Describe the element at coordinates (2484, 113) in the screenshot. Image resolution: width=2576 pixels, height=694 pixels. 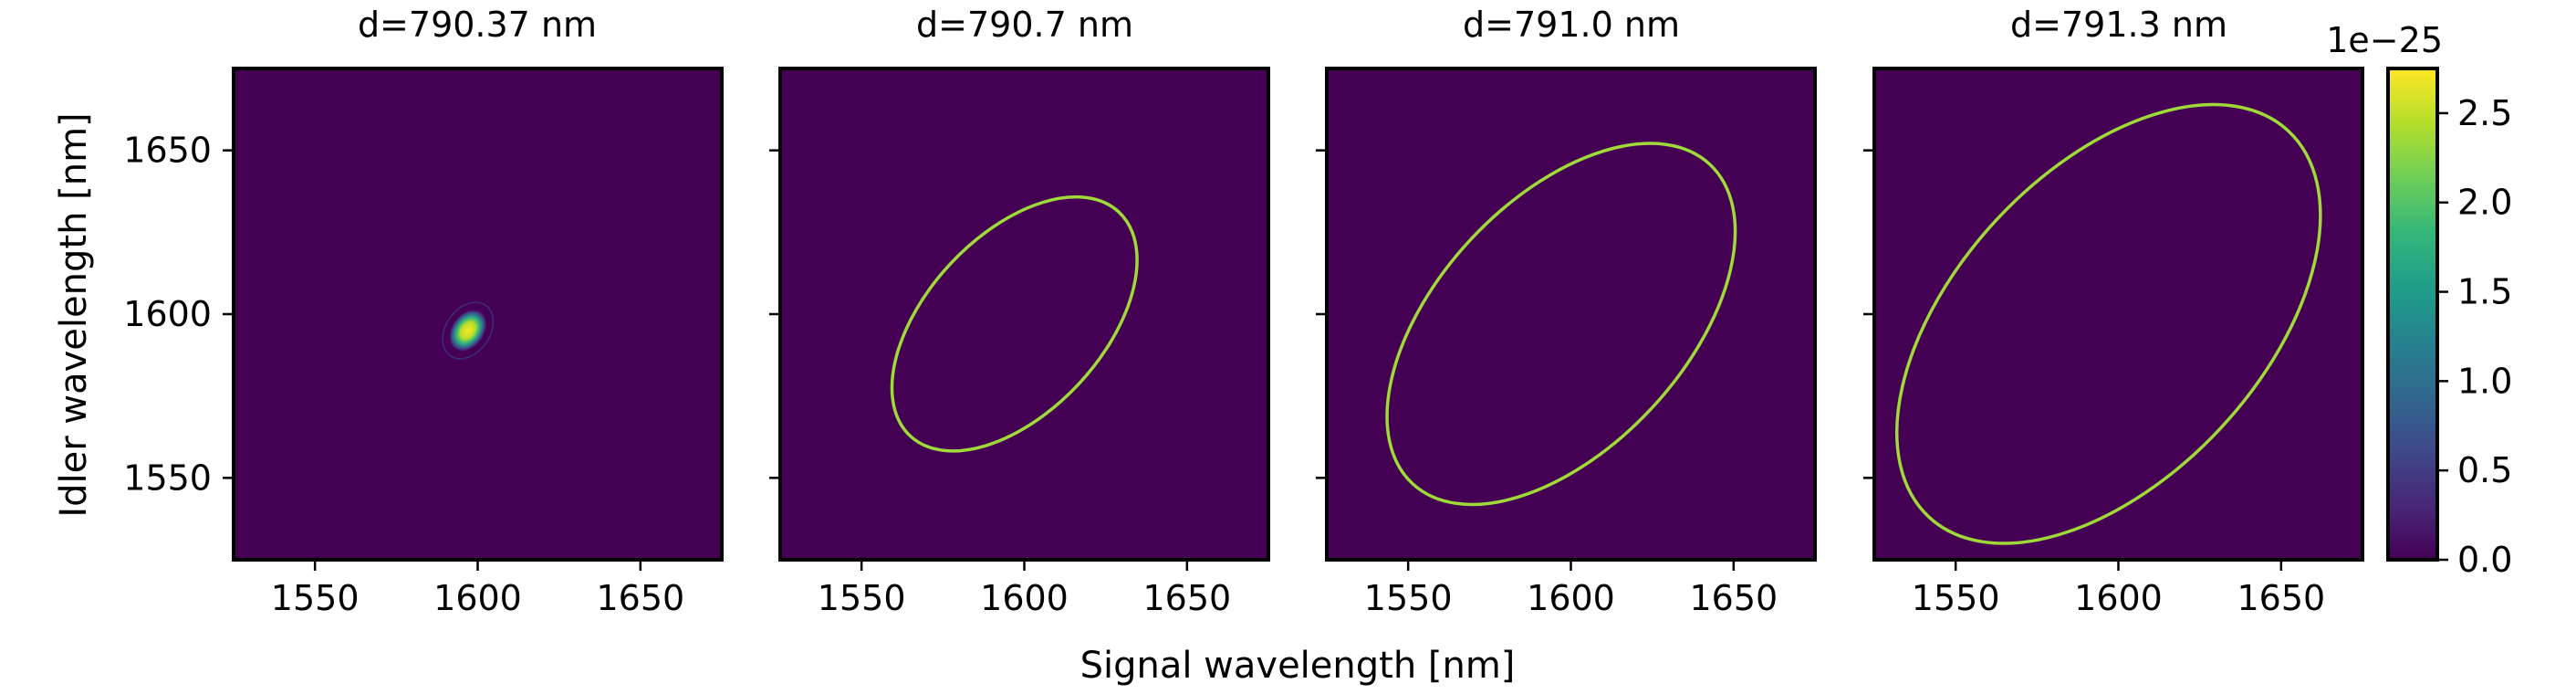
I see `colorbar-tick-label: 2.5` at that location.